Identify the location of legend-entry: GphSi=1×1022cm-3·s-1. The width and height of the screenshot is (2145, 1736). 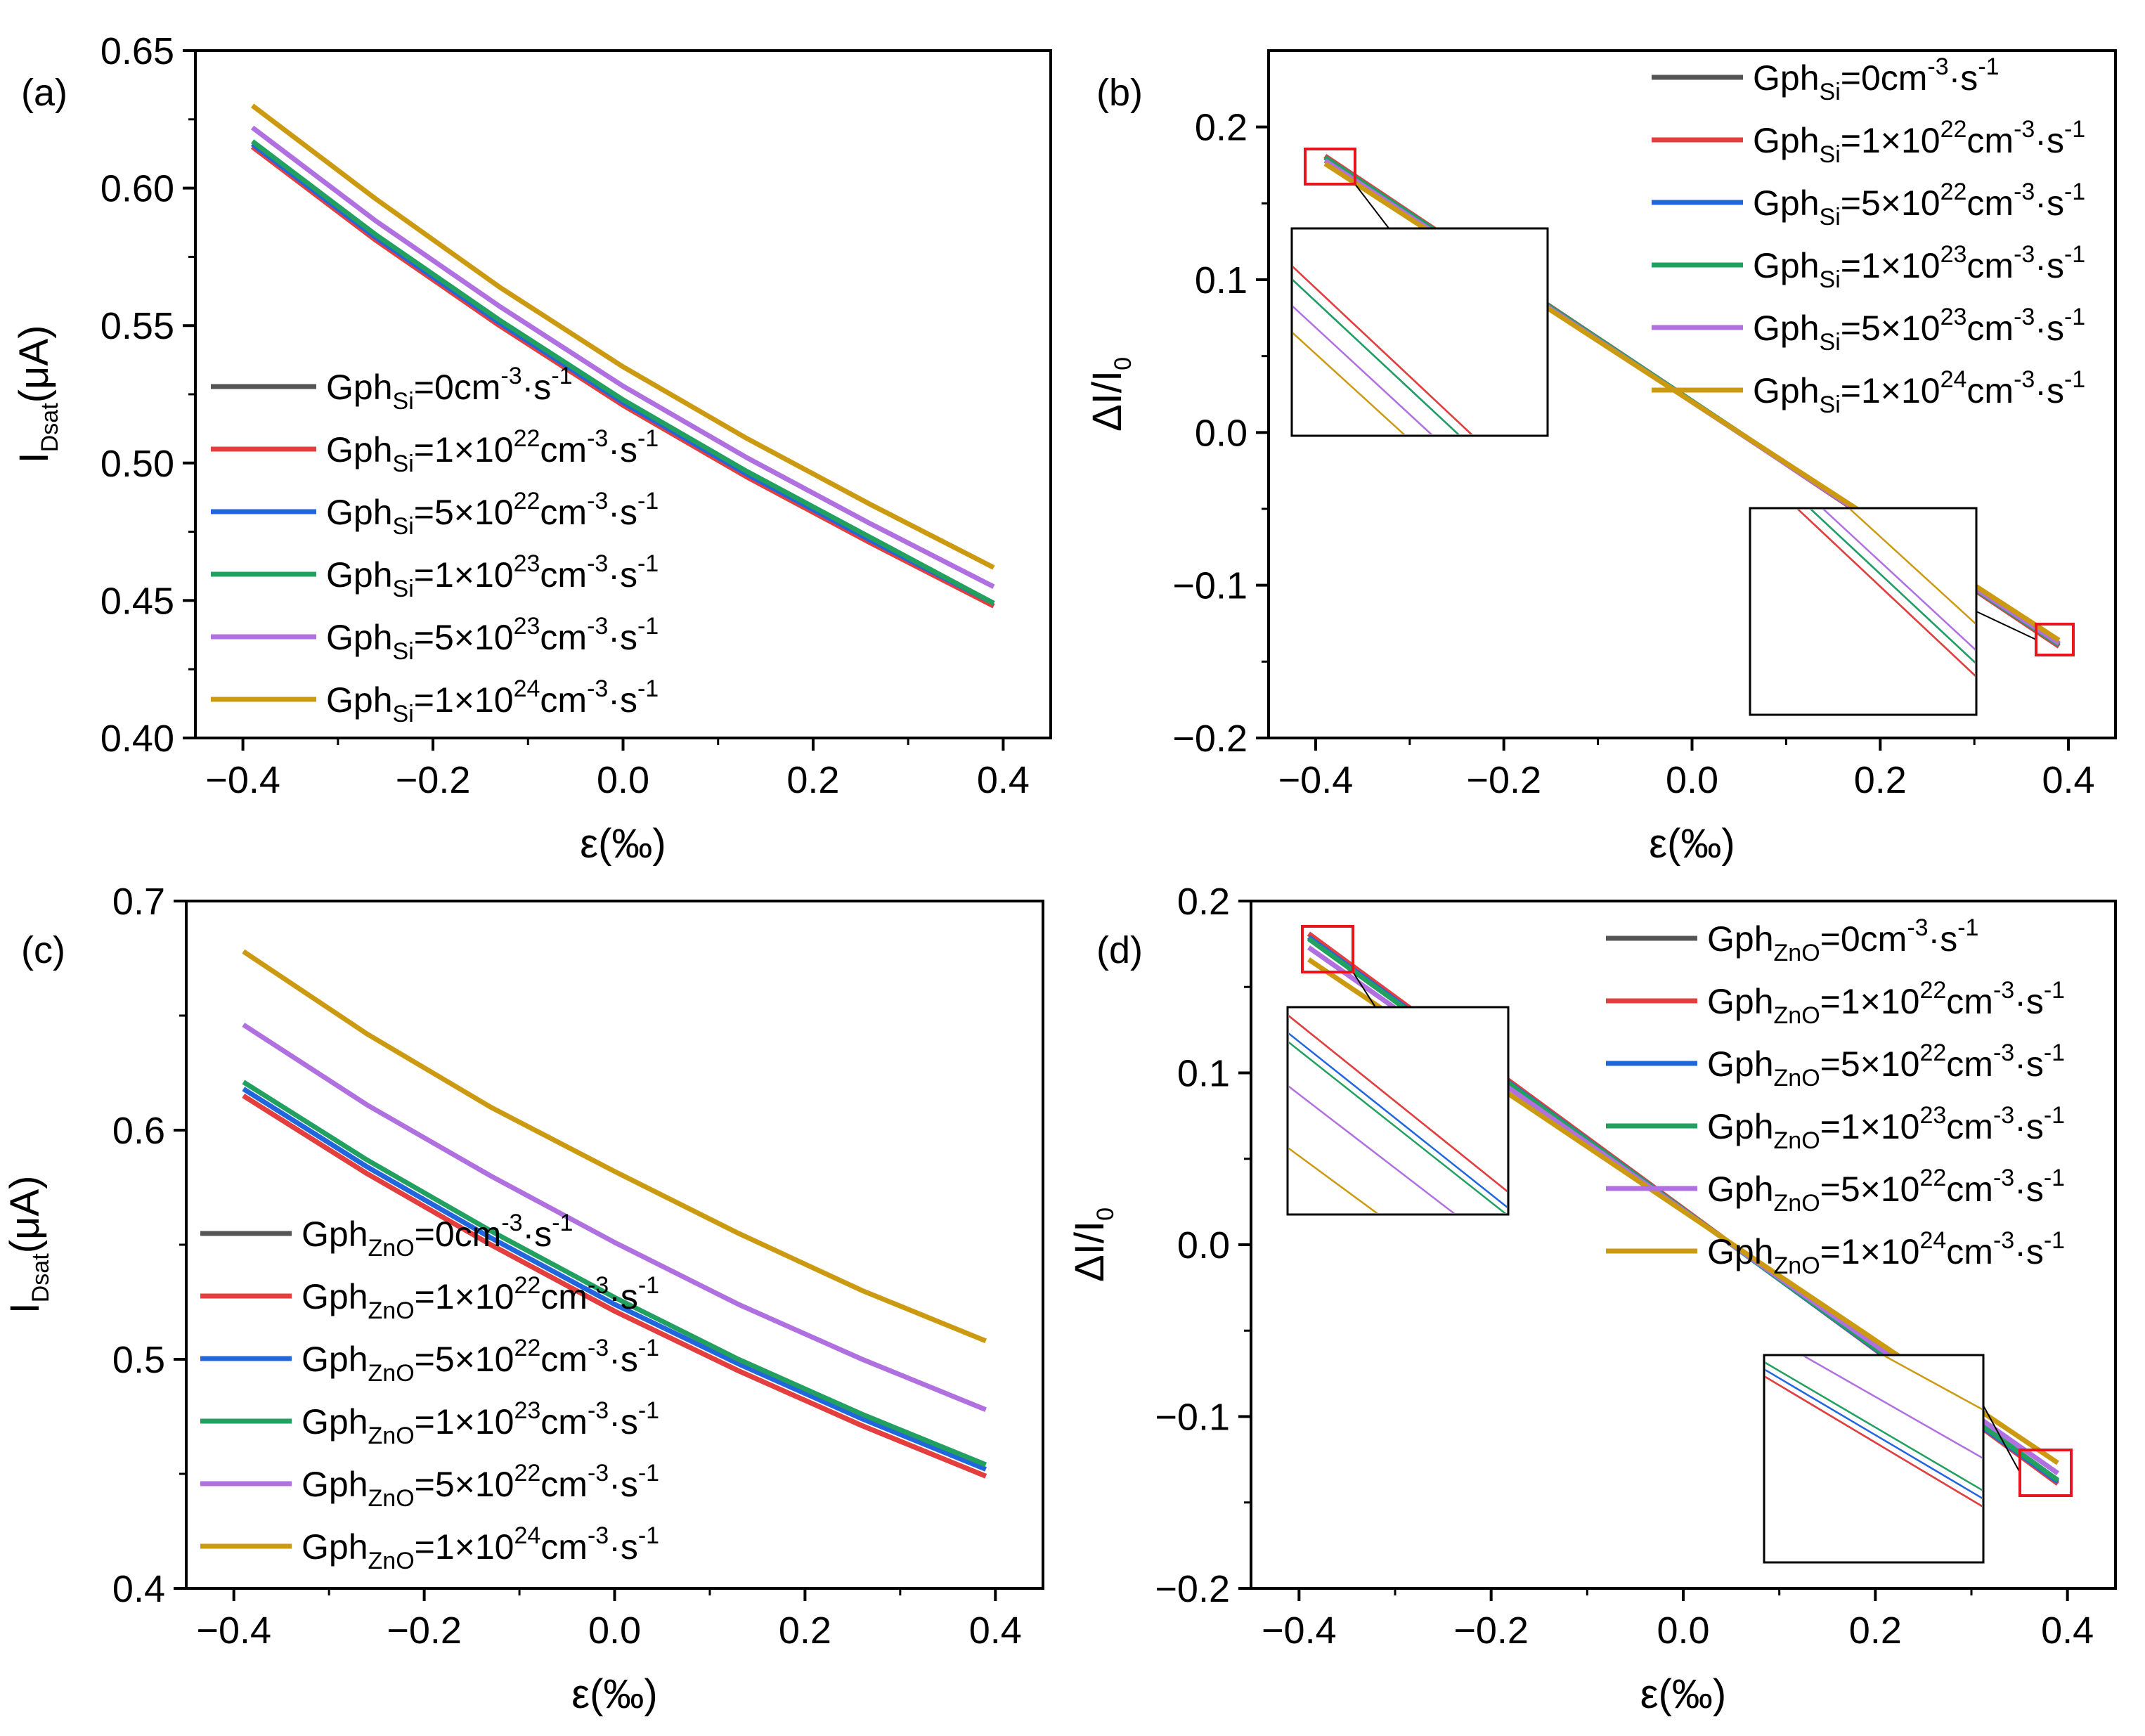
(1869, 142).